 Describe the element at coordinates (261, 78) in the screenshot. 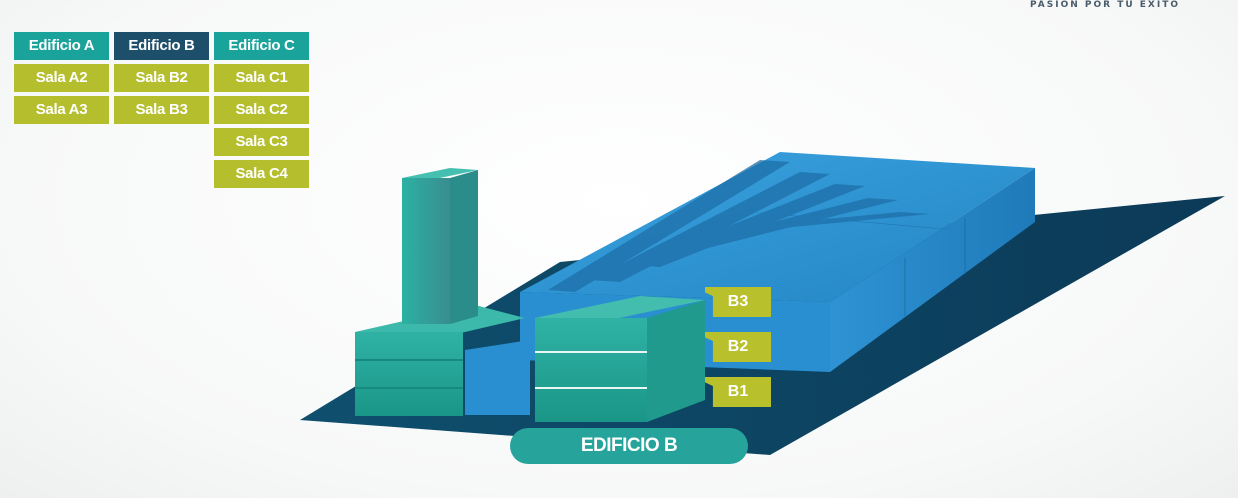

I see `legend-room: Sala C1` at that location.